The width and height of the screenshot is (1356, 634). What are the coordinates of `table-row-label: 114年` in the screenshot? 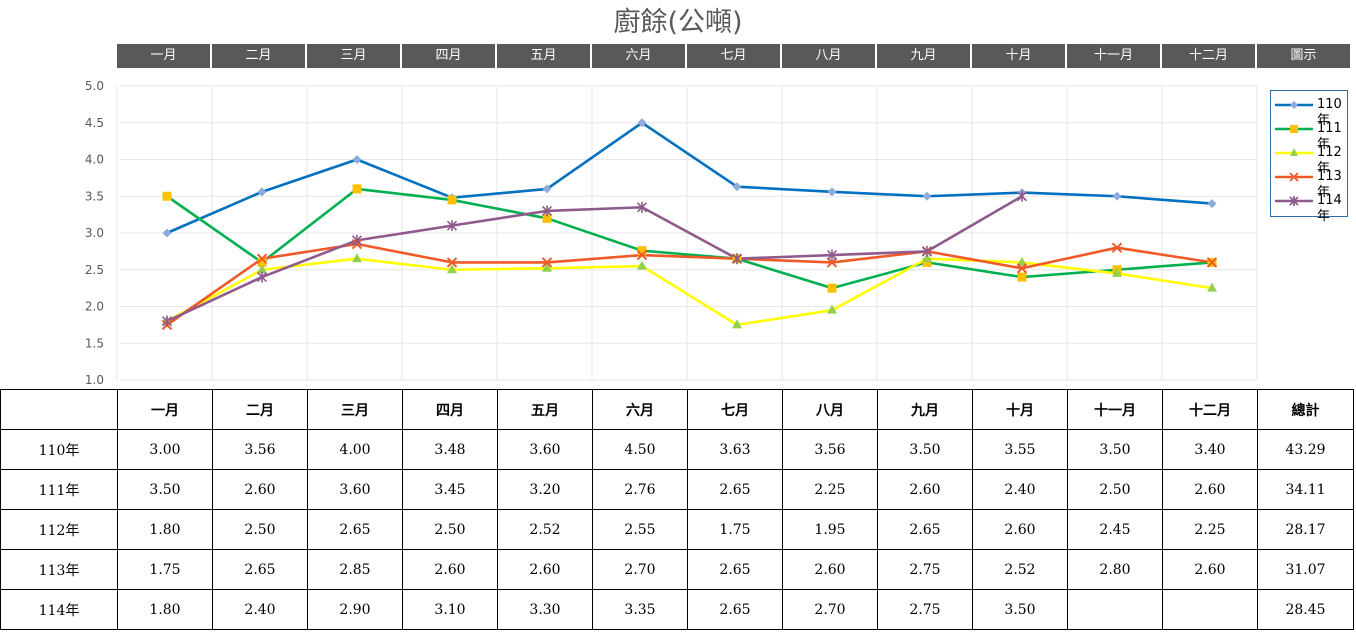 It's located at (59, 609).